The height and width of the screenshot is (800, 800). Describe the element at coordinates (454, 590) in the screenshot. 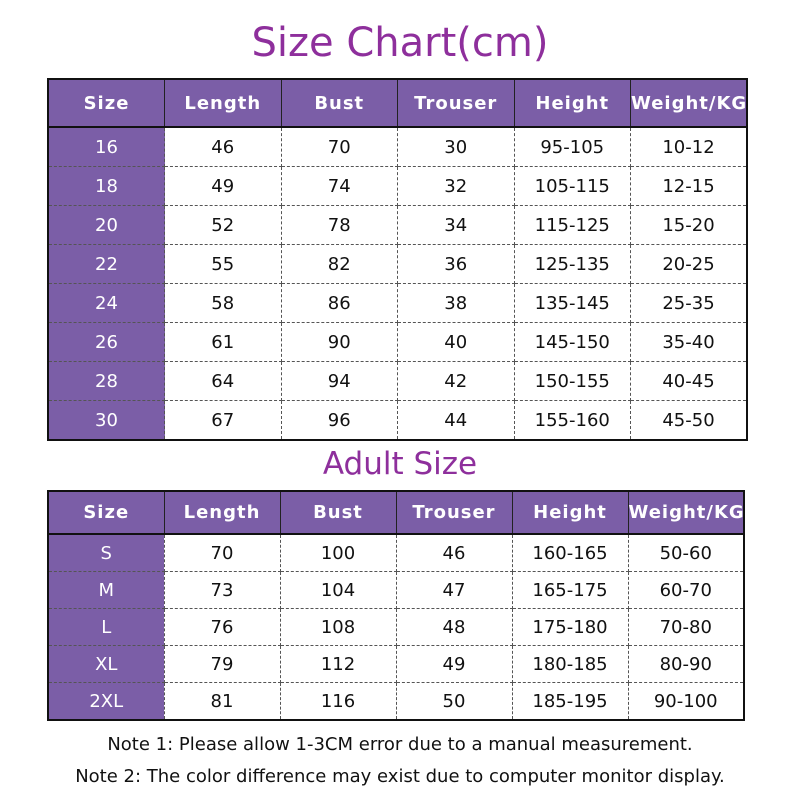

I see `table-cell: 47` at that location.